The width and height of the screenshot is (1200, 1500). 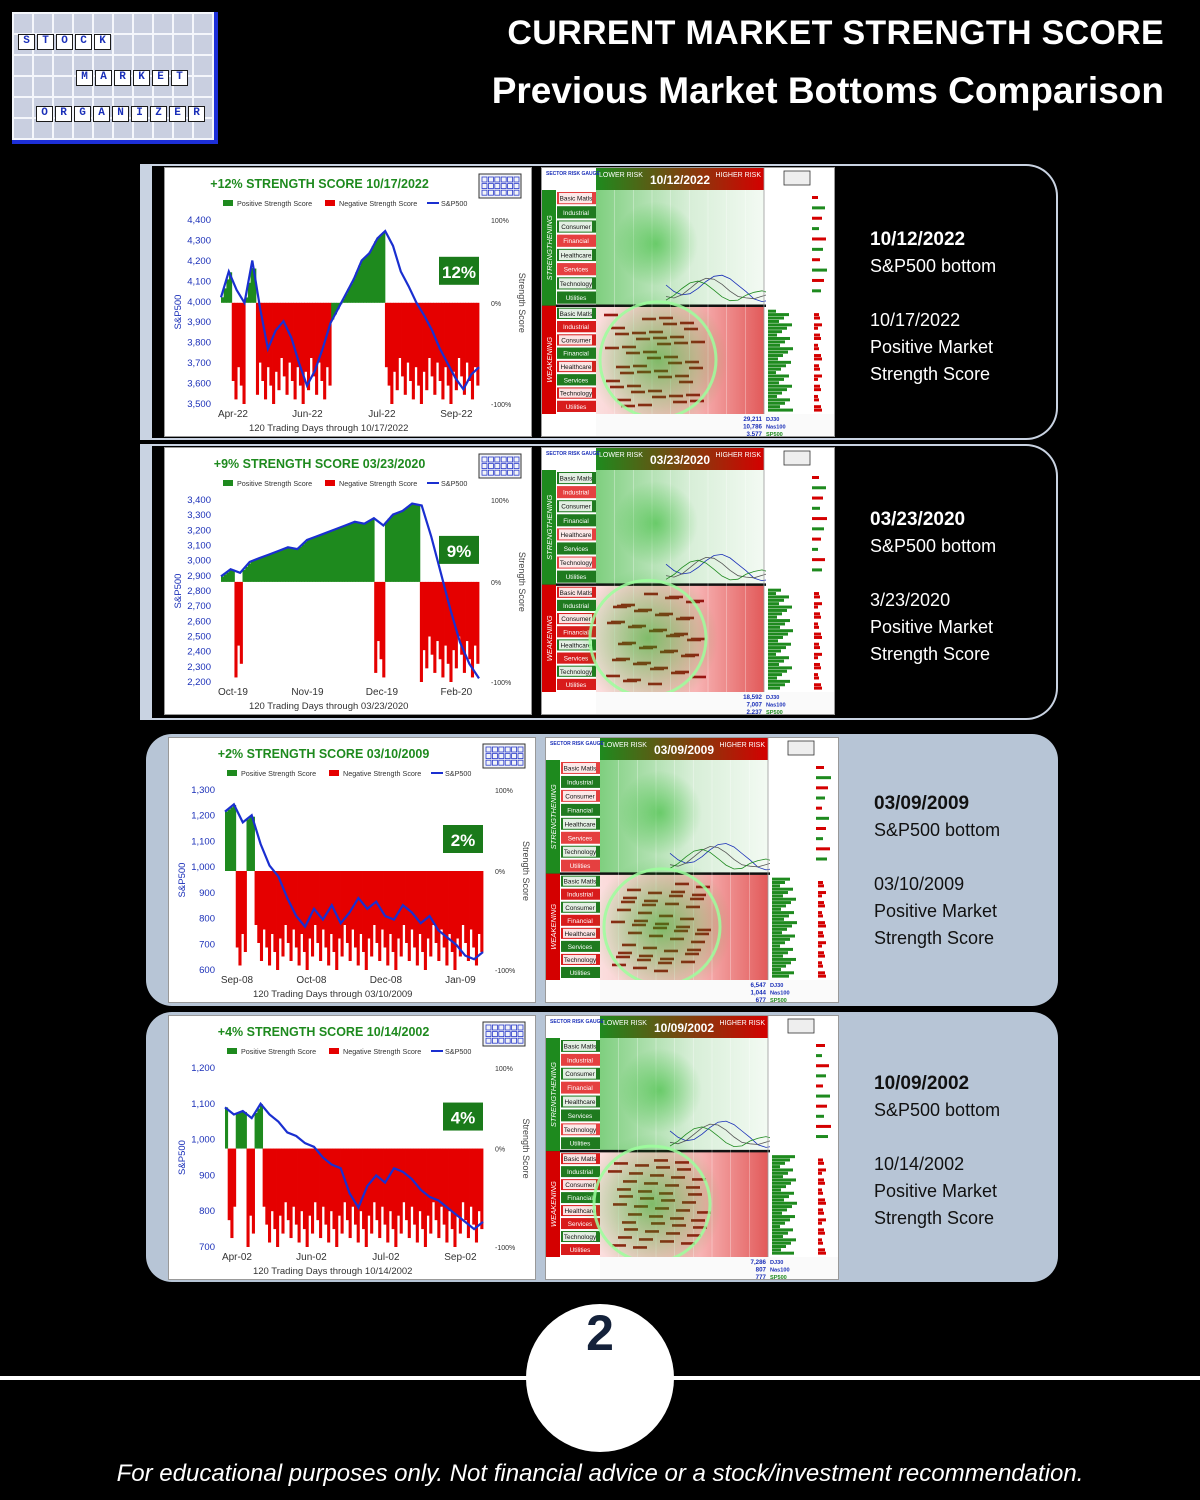 What do you see at coordinates (919, 884) in the screenshot?
I see `score-date: 03/10/2009` at bounding box center [919, 884].